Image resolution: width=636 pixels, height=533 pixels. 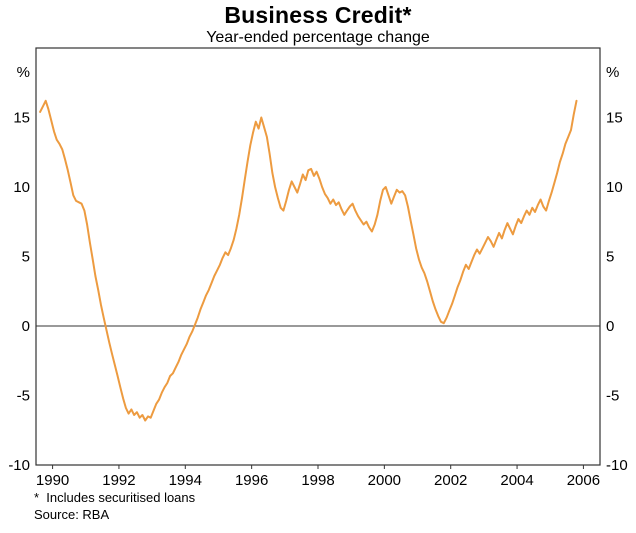 I want to click on x-axis-label: 1990, so click(x=52, y=480).